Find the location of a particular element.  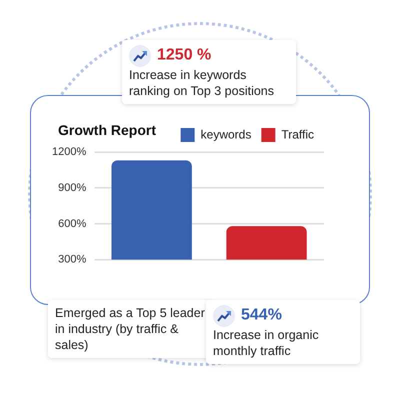

y-tick-label: 900% is located at coordinates (72, 188).